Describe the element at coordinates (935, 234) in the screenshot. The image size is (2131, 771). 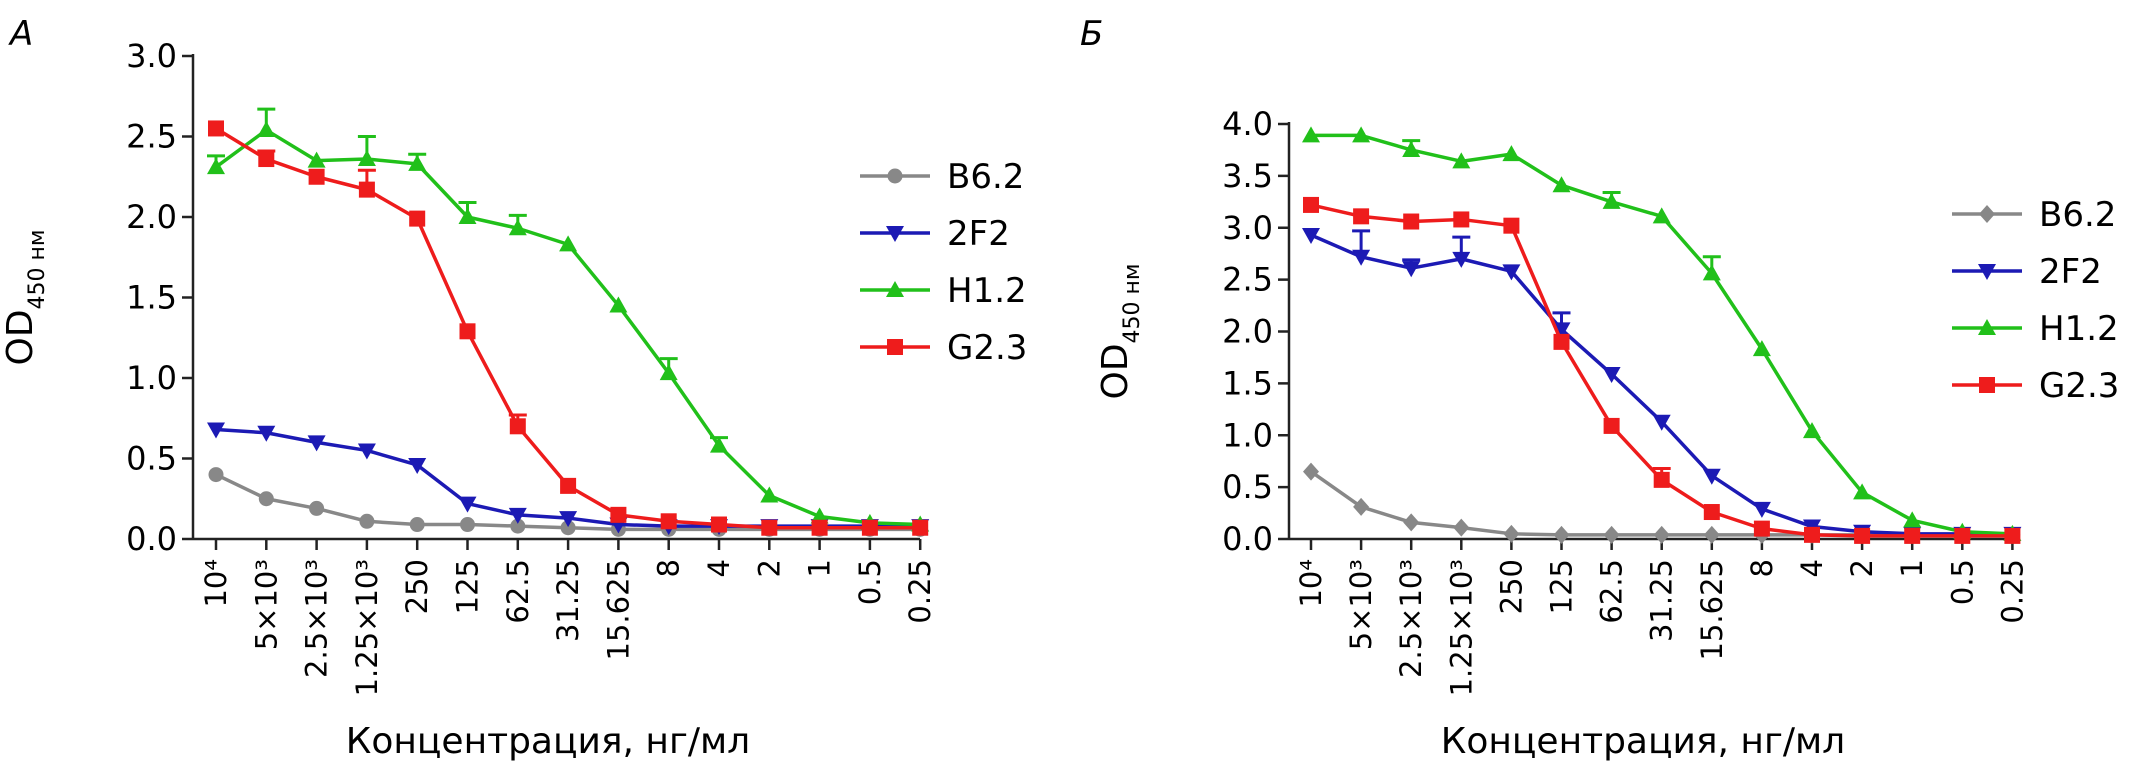
I see `legend-item: 2F2` at that location.